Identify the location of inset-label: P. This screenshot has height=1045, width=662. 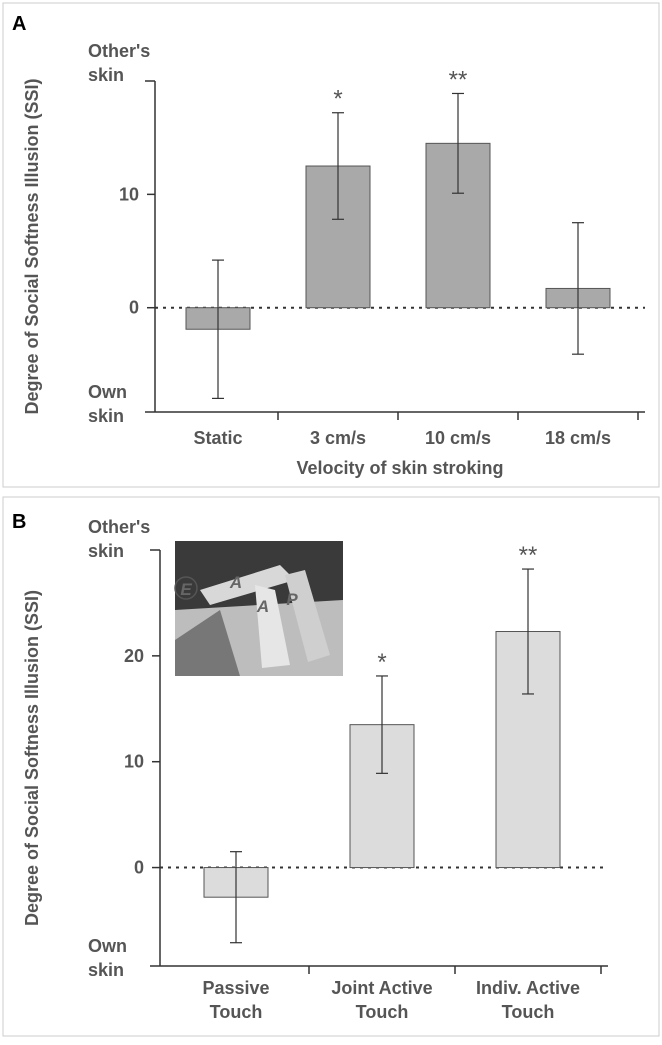
(292, 599).